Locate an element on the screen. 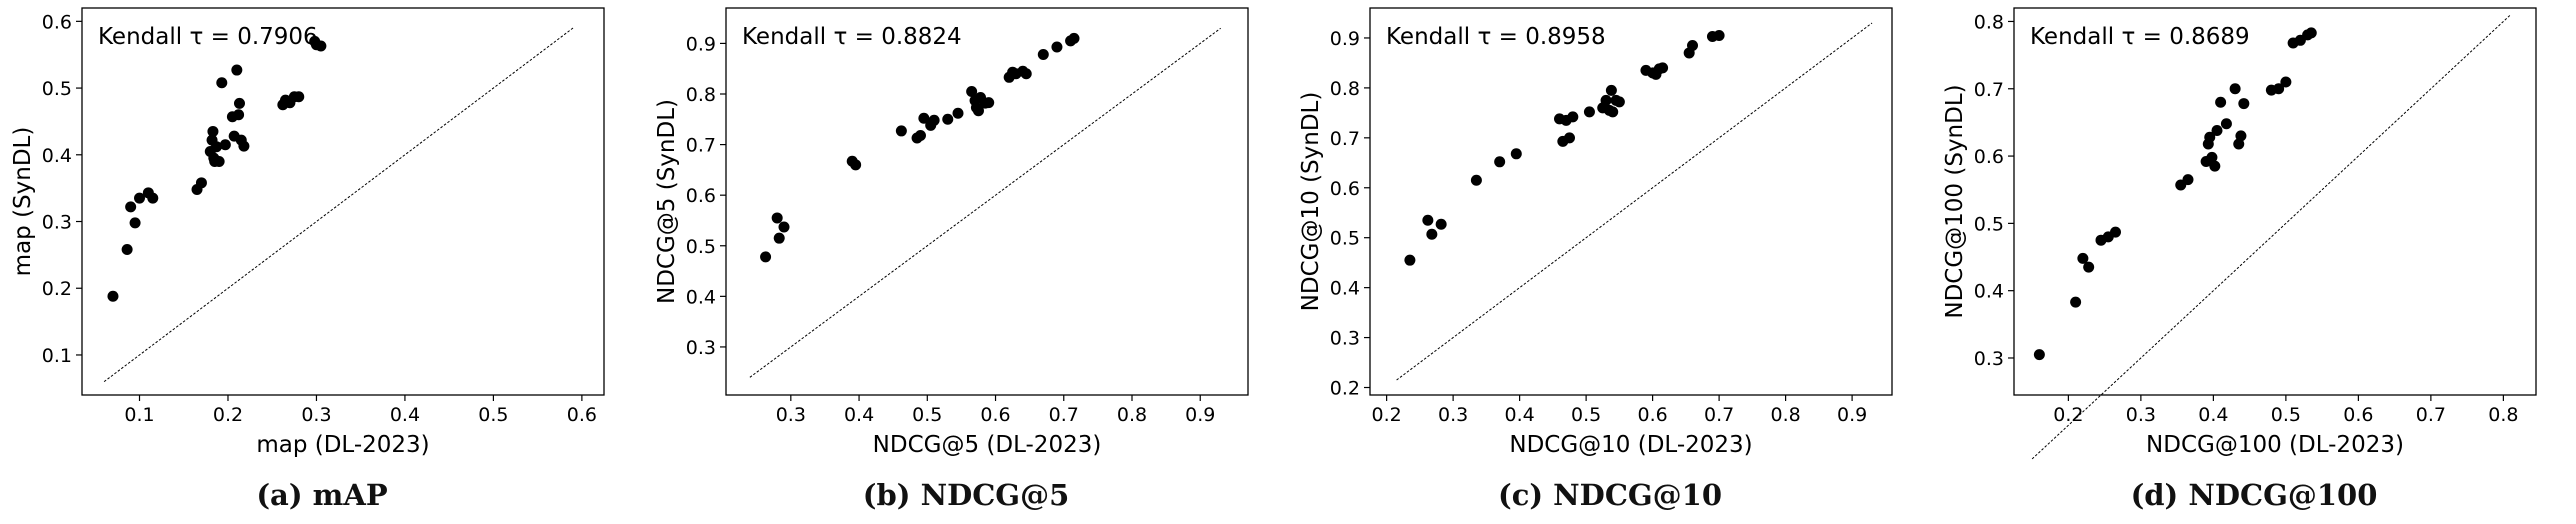  caption-ndcg10: (c) NDCG@10 is located at coordinates (1610, 495).